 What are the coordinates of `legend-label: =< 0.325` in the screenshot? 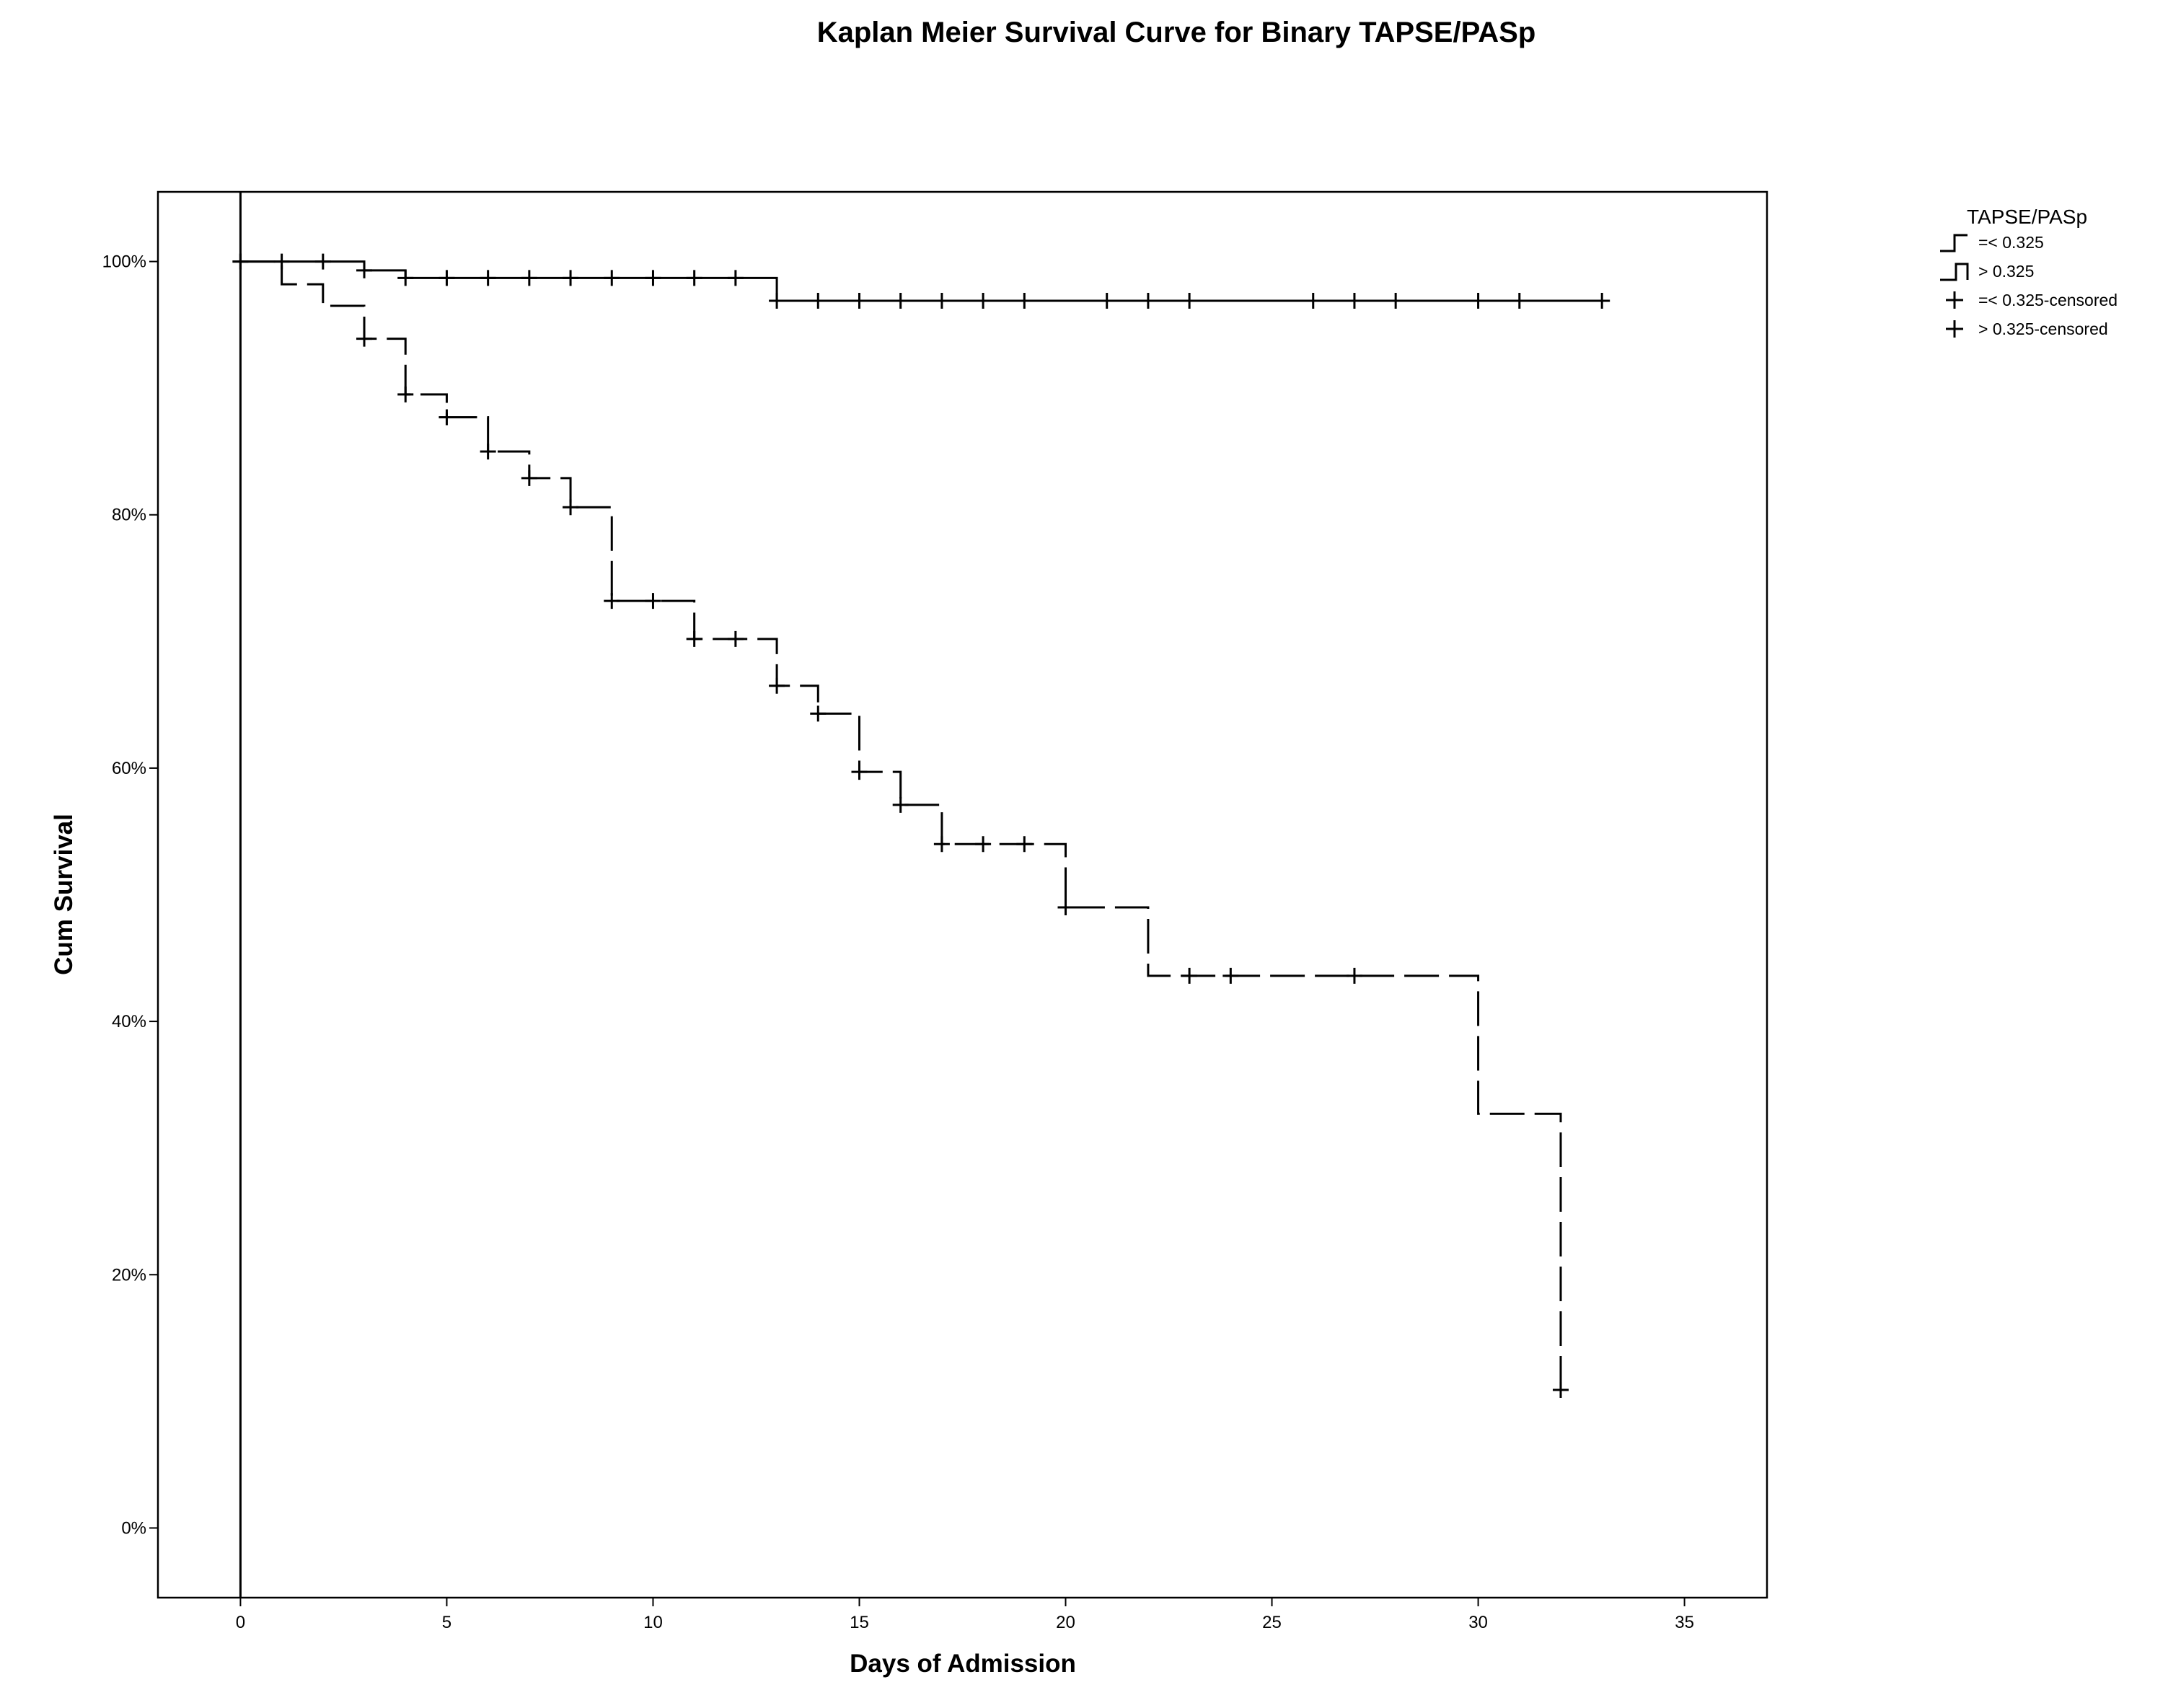 It's located at (2011, 242).